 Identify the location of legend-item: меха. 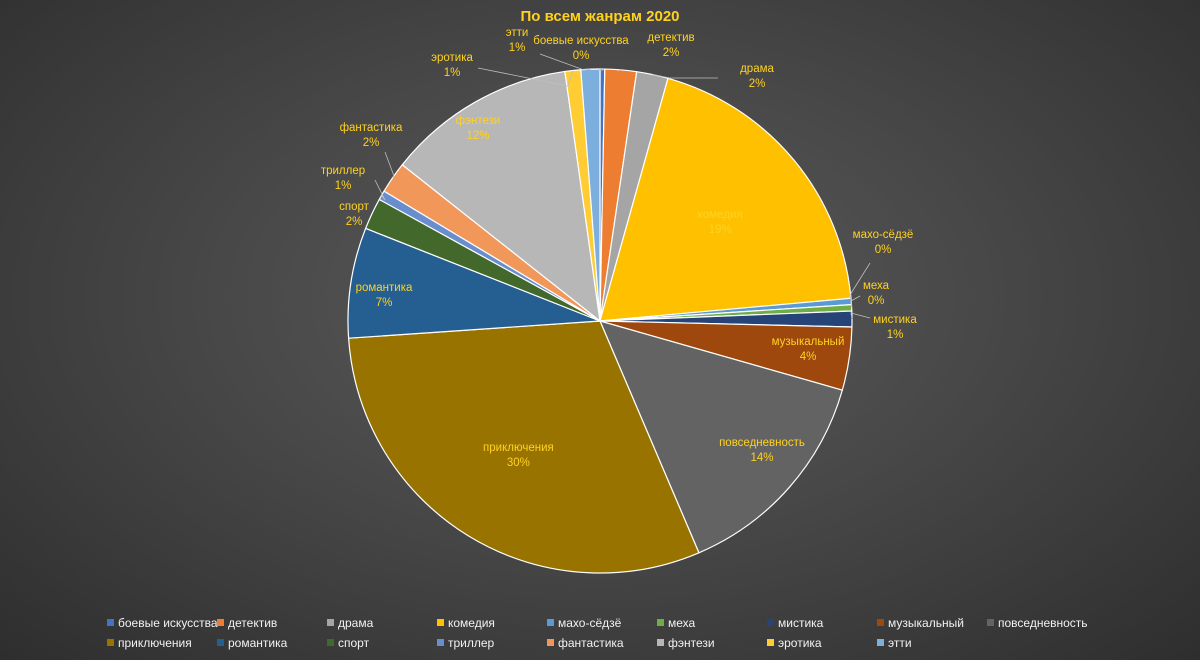
(676, 623).